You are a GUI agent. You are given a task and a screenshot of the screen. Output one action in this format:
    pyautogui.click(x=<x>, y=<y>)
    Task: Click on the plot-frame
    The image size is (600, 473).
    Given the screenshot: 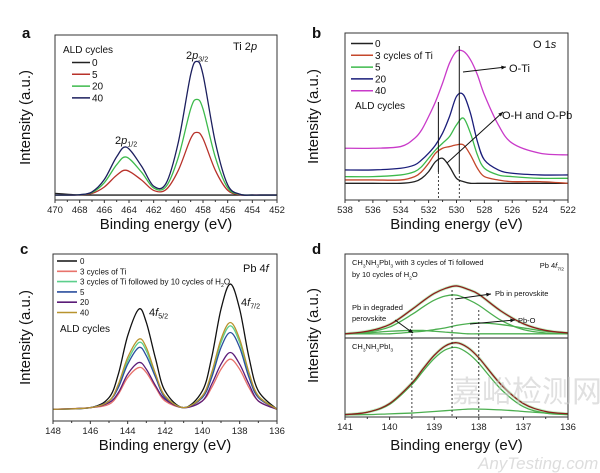 What is the action you would take?
    pyautogui.click(x=166, y=117)
    